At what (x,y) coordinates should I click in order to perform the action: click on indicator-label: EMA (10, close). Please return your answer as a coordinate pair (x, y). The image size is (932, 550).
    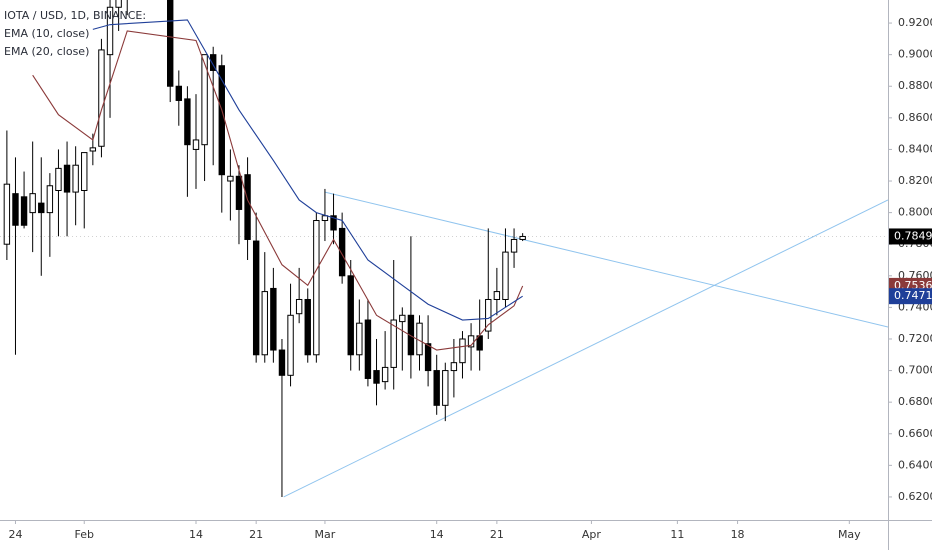
    Looking at the image, I should click on (46, 33).